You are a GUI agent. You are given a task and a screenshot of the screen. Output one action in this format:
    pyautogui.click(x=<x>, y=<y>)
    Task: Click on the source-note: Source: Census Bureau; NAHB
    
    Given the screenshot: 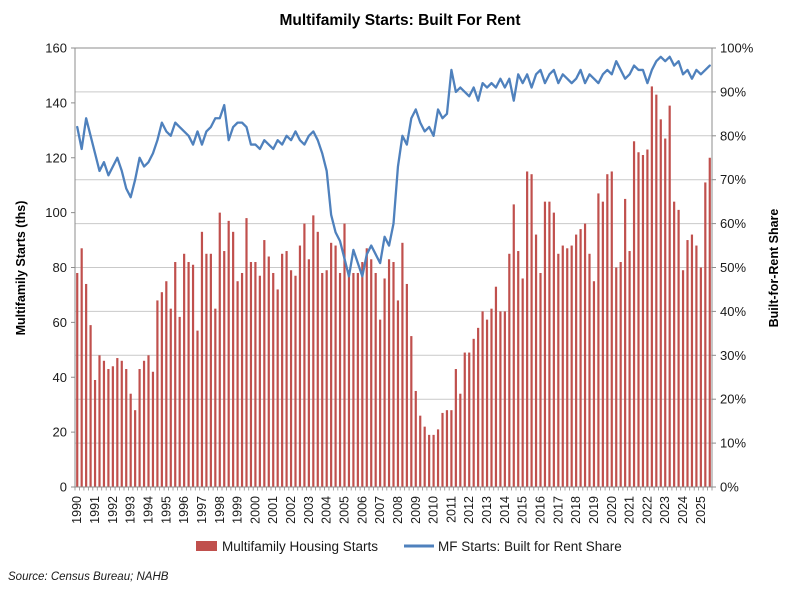 What is the action you would take?
    pyautogui.click(x=88, y=577)
    